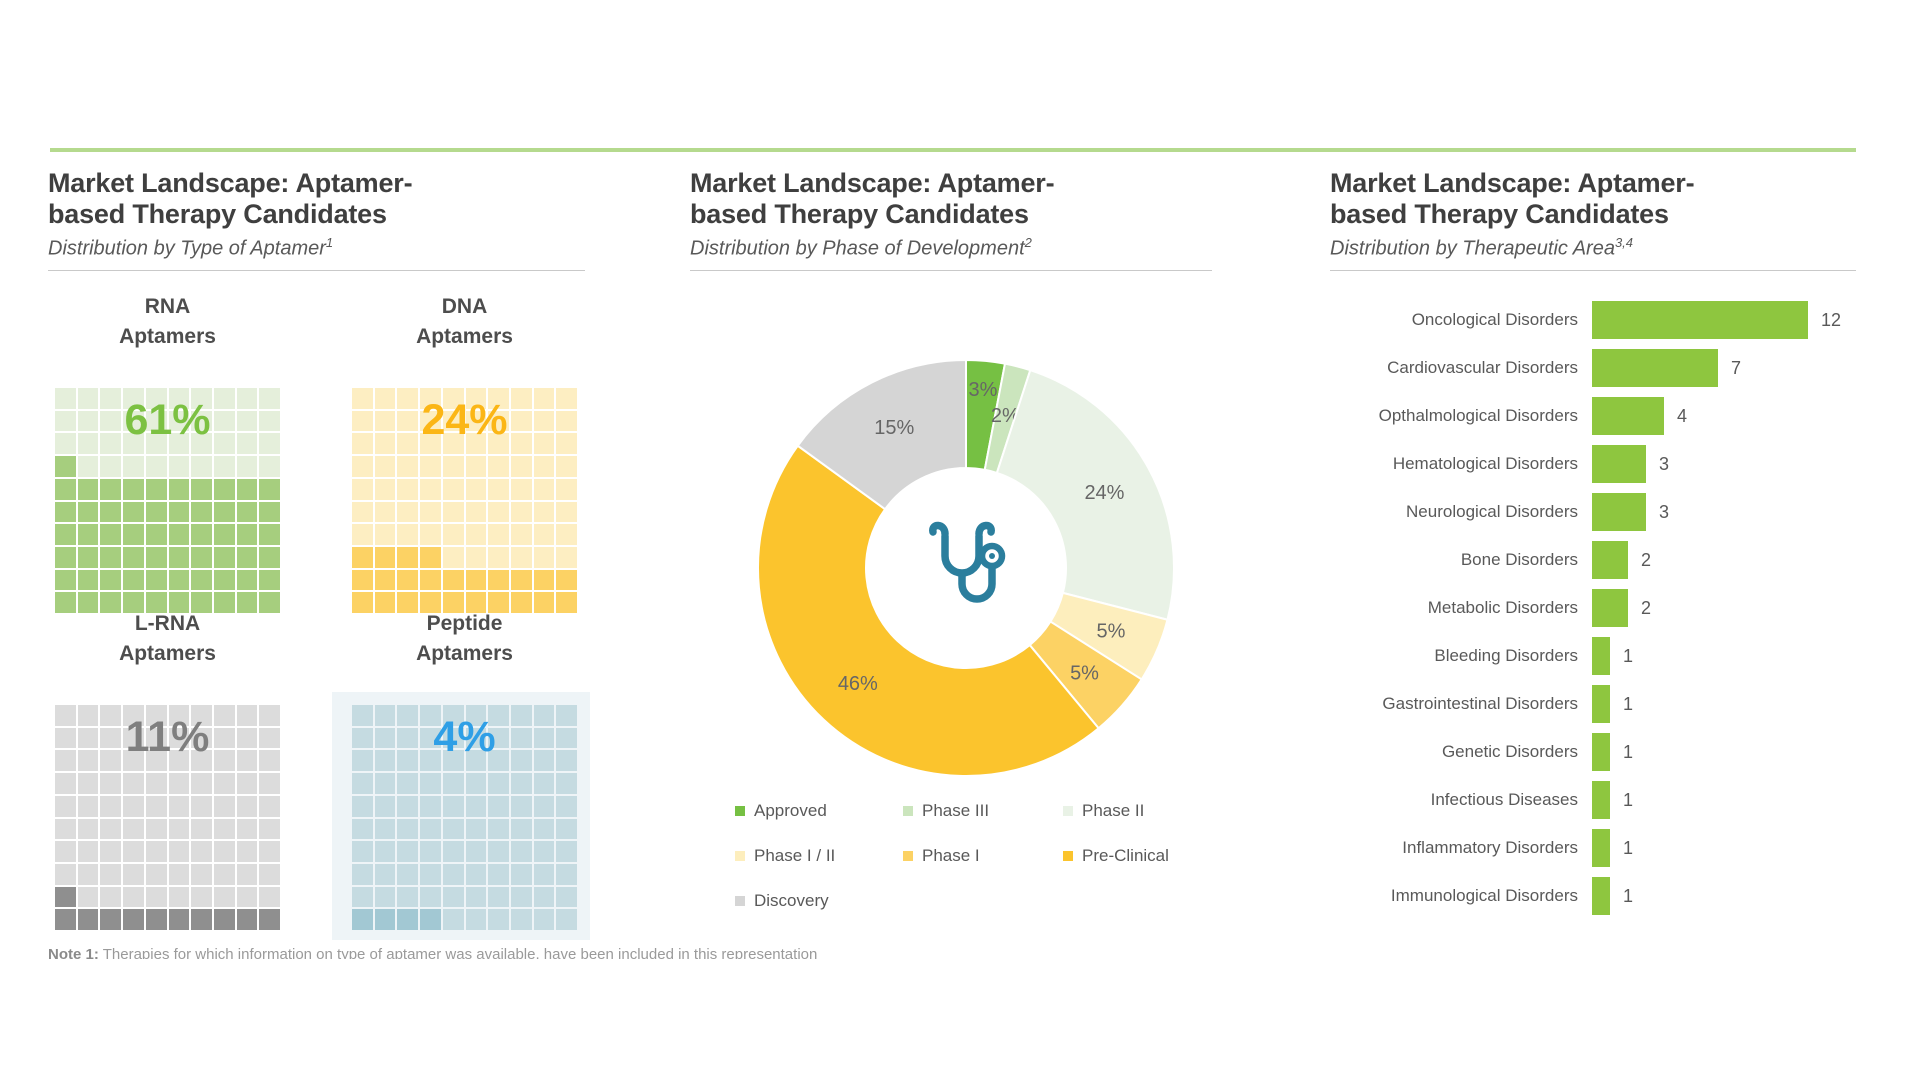 This screenshot has width=1920, height=1080. Describe the element at coordinates (1138, 811) in the screenshot. I see `legend-item: Phase II` at that location.